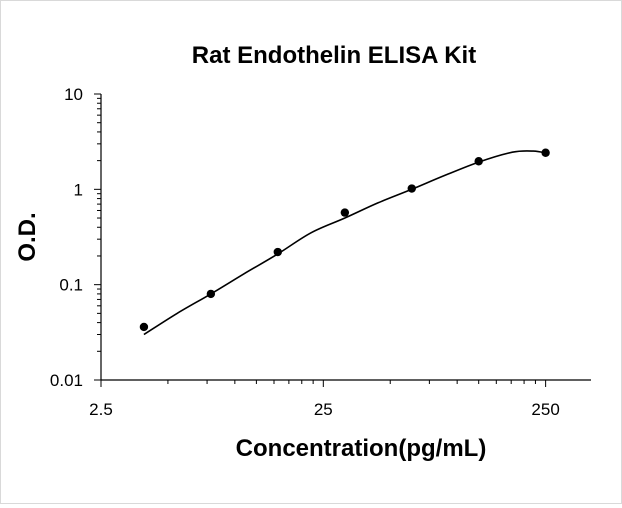 The width and height of the screenshot is (622, 508). What do you see at coordinates (73, 94) in the screenshot?
I see `y-tick-label: 10` at bounding box center [73, 94].